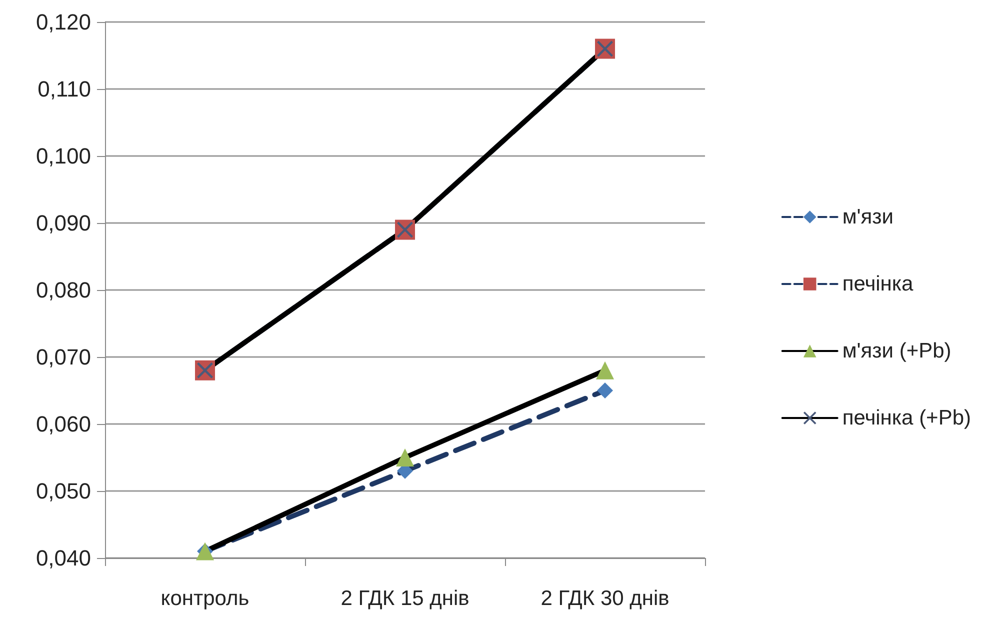  What do you see at coordinates (63, 290) in the screenshot?
I see `y-tick-label: 0,080` at bounding box center [63, 290].